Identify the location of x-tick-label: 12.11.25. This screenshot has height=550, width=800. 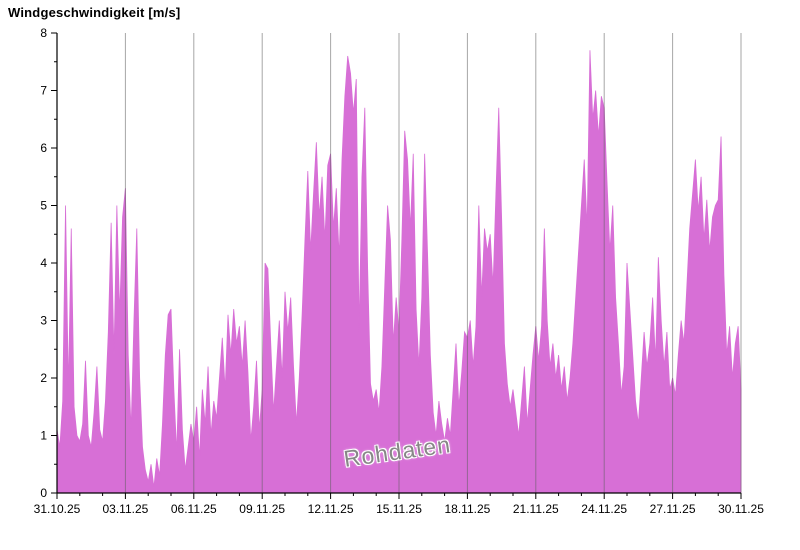
(331, 509).